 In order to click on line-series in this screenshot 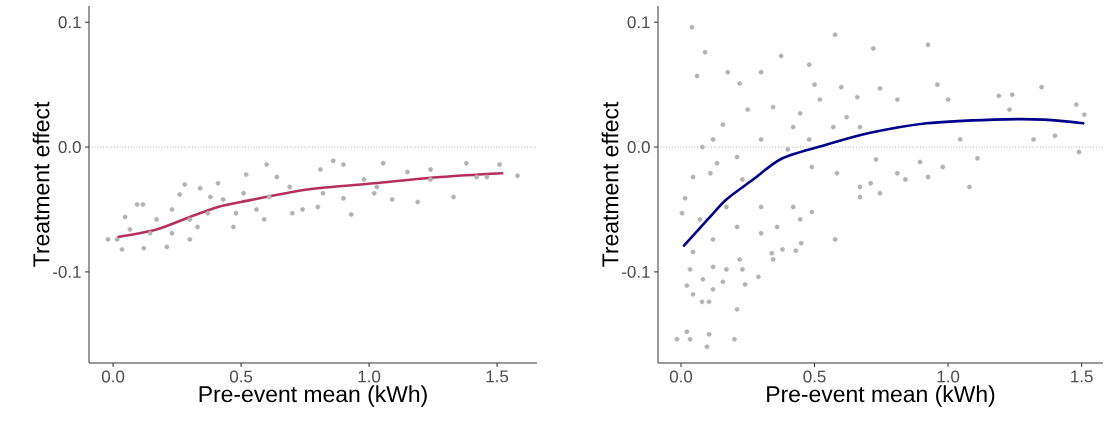, I will do `click(883, 182)`.